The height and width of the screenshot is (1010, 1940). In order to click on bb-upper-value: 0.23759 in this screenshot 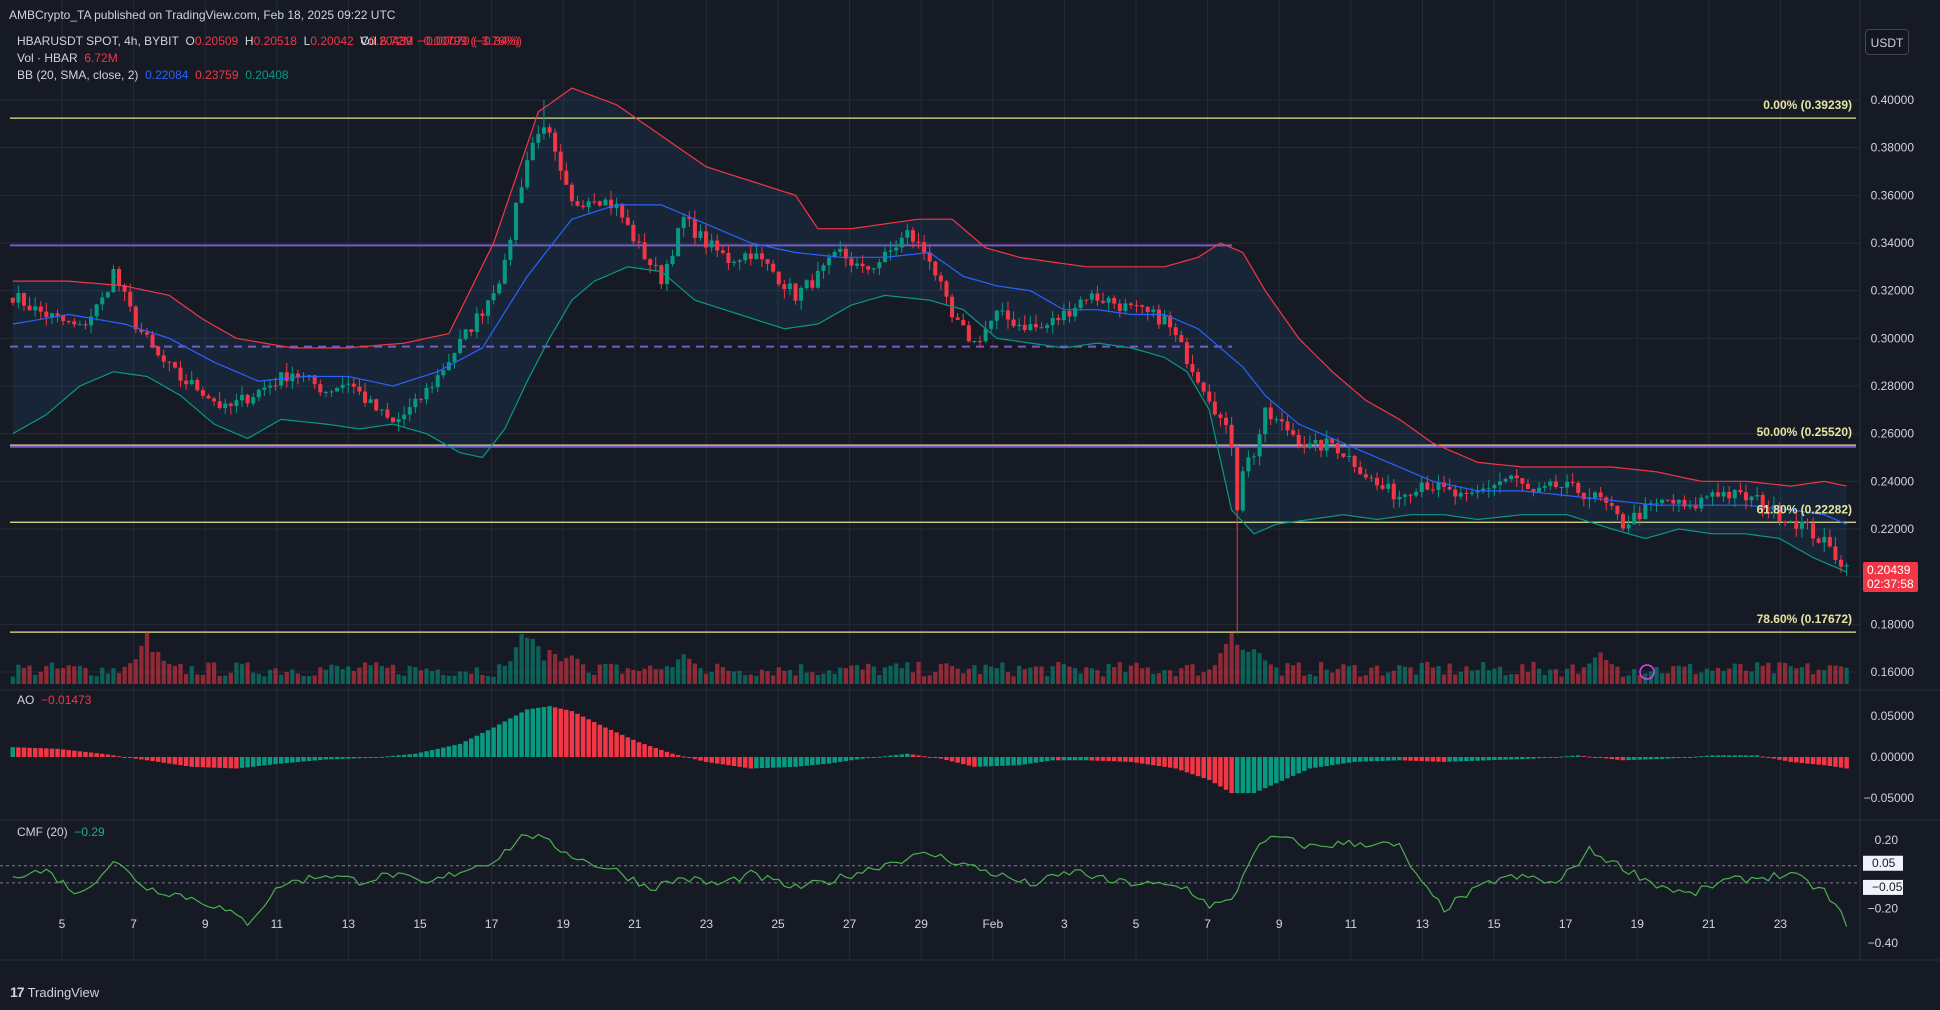, I will do `click(217, 75)`.